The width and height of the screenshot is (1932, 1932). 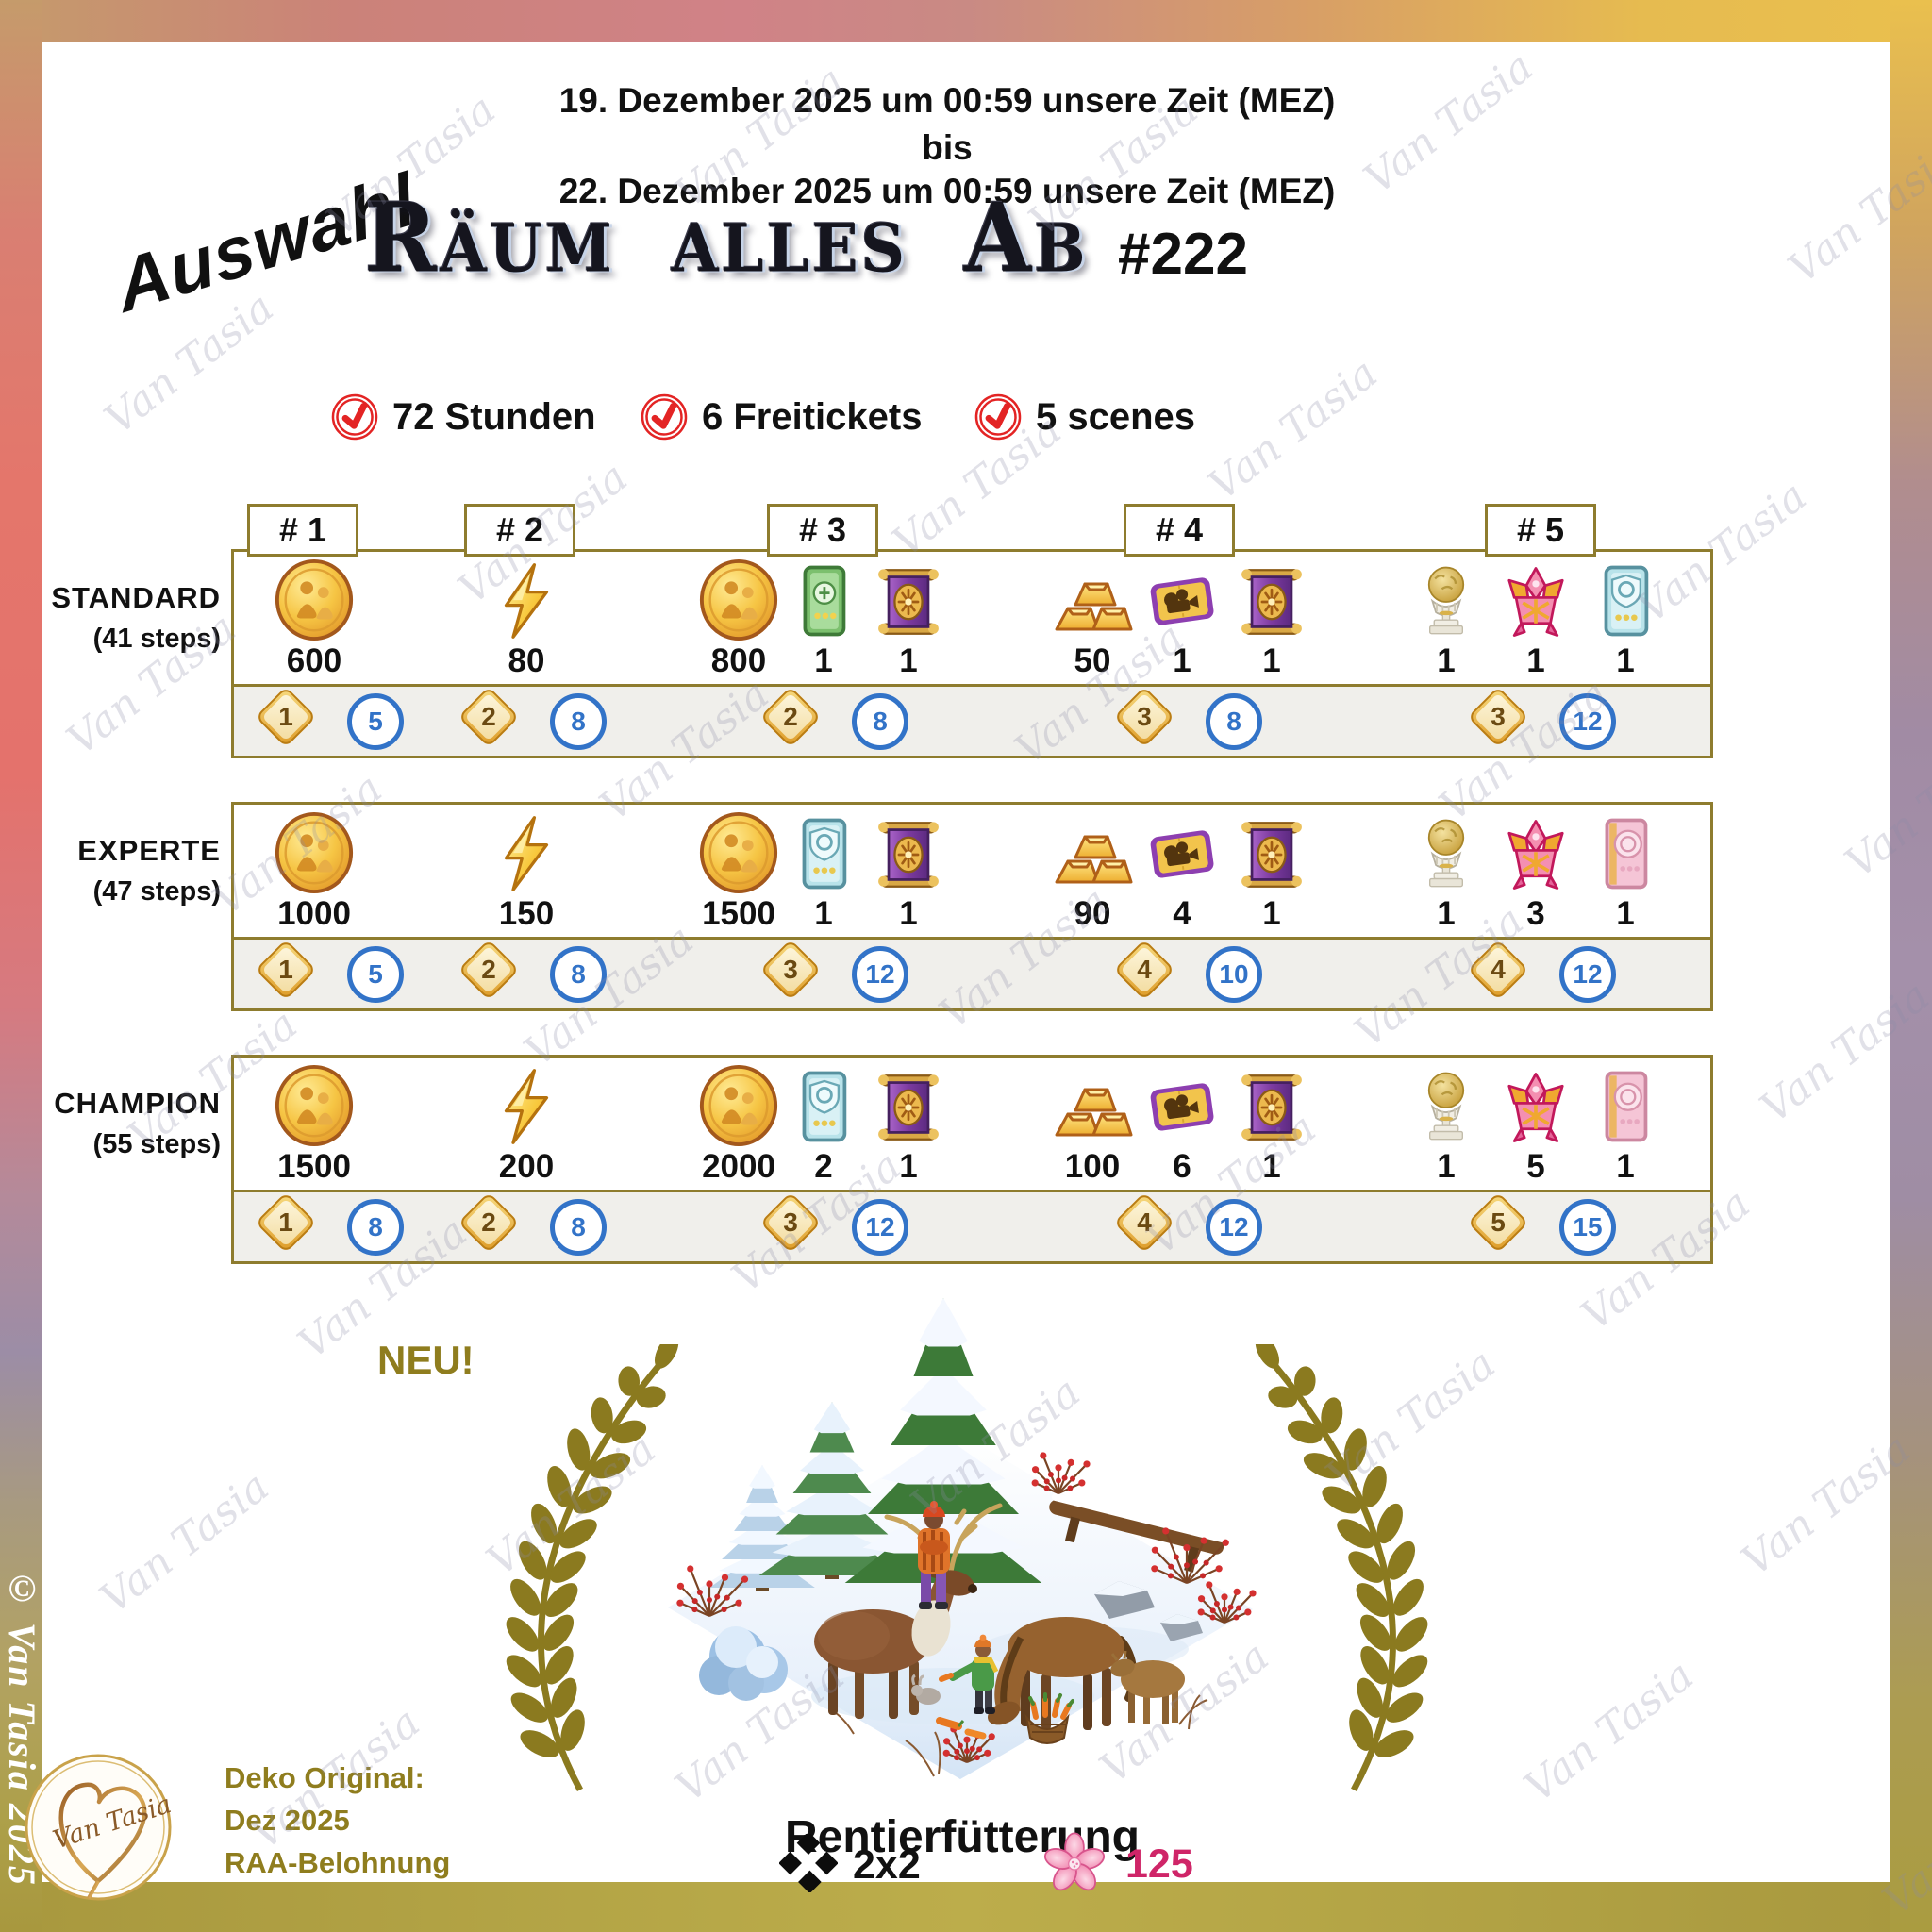 I want to click on reward-qty: 2000, so click(x=739, y=1167).